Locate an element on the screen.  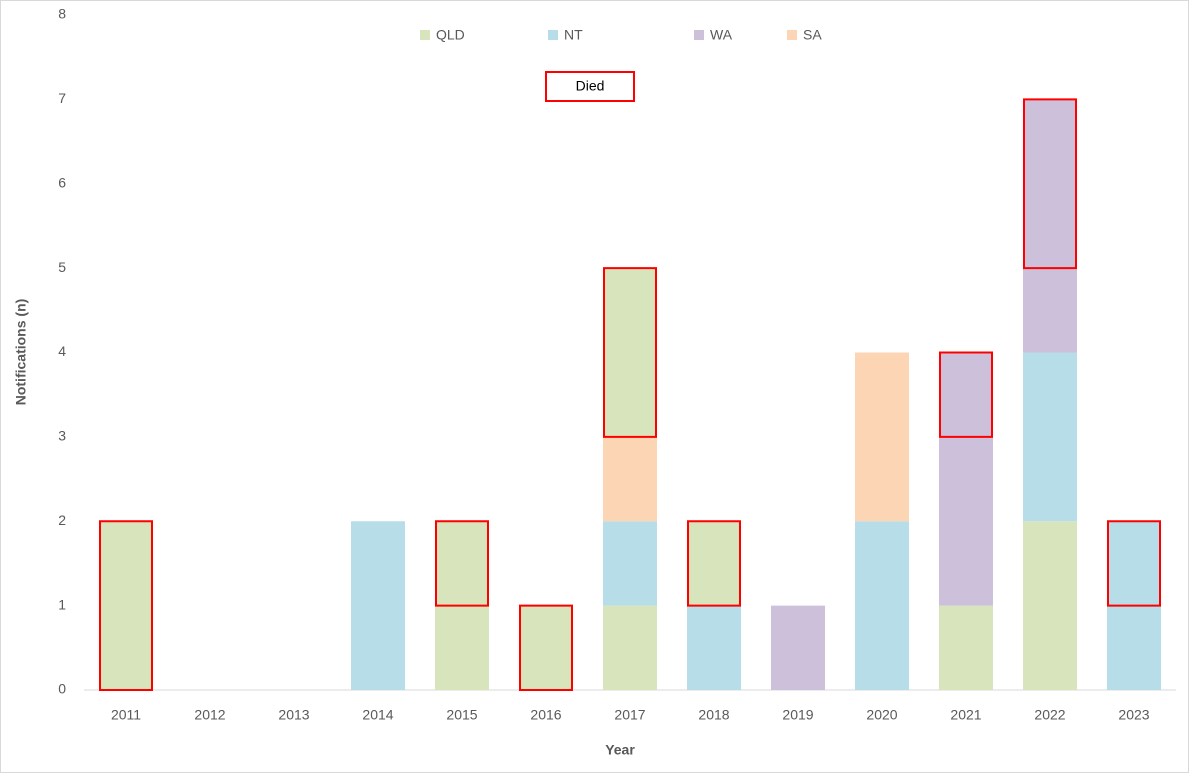
legend-label: WA is located at coordinates (721, 35).